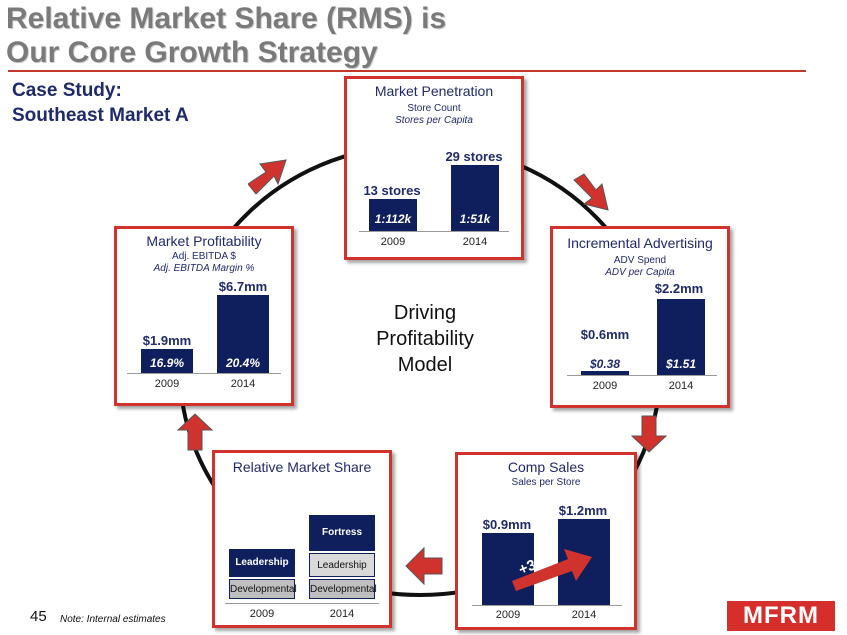 This screenshot has width=847, height=635. Describe the element at coordinates (605, 334) in the screenshot. I see `value-label-2009: $0.6mm` at that location.